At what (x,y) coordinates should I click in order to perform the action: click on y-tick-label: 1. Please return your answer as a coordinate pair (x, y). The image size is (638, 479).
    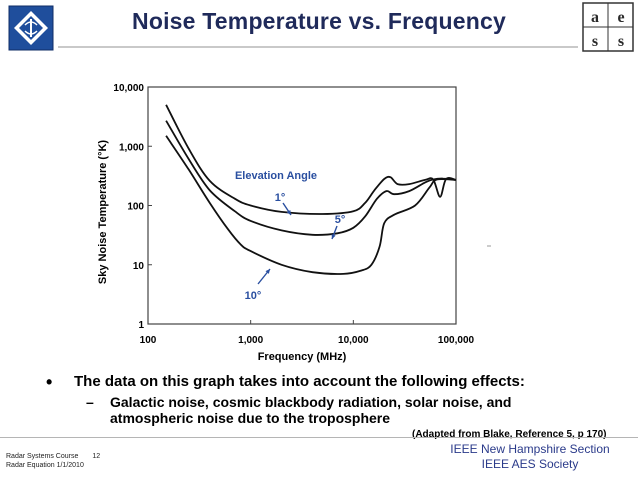
    Looking at the image, I should click on (141, 325).